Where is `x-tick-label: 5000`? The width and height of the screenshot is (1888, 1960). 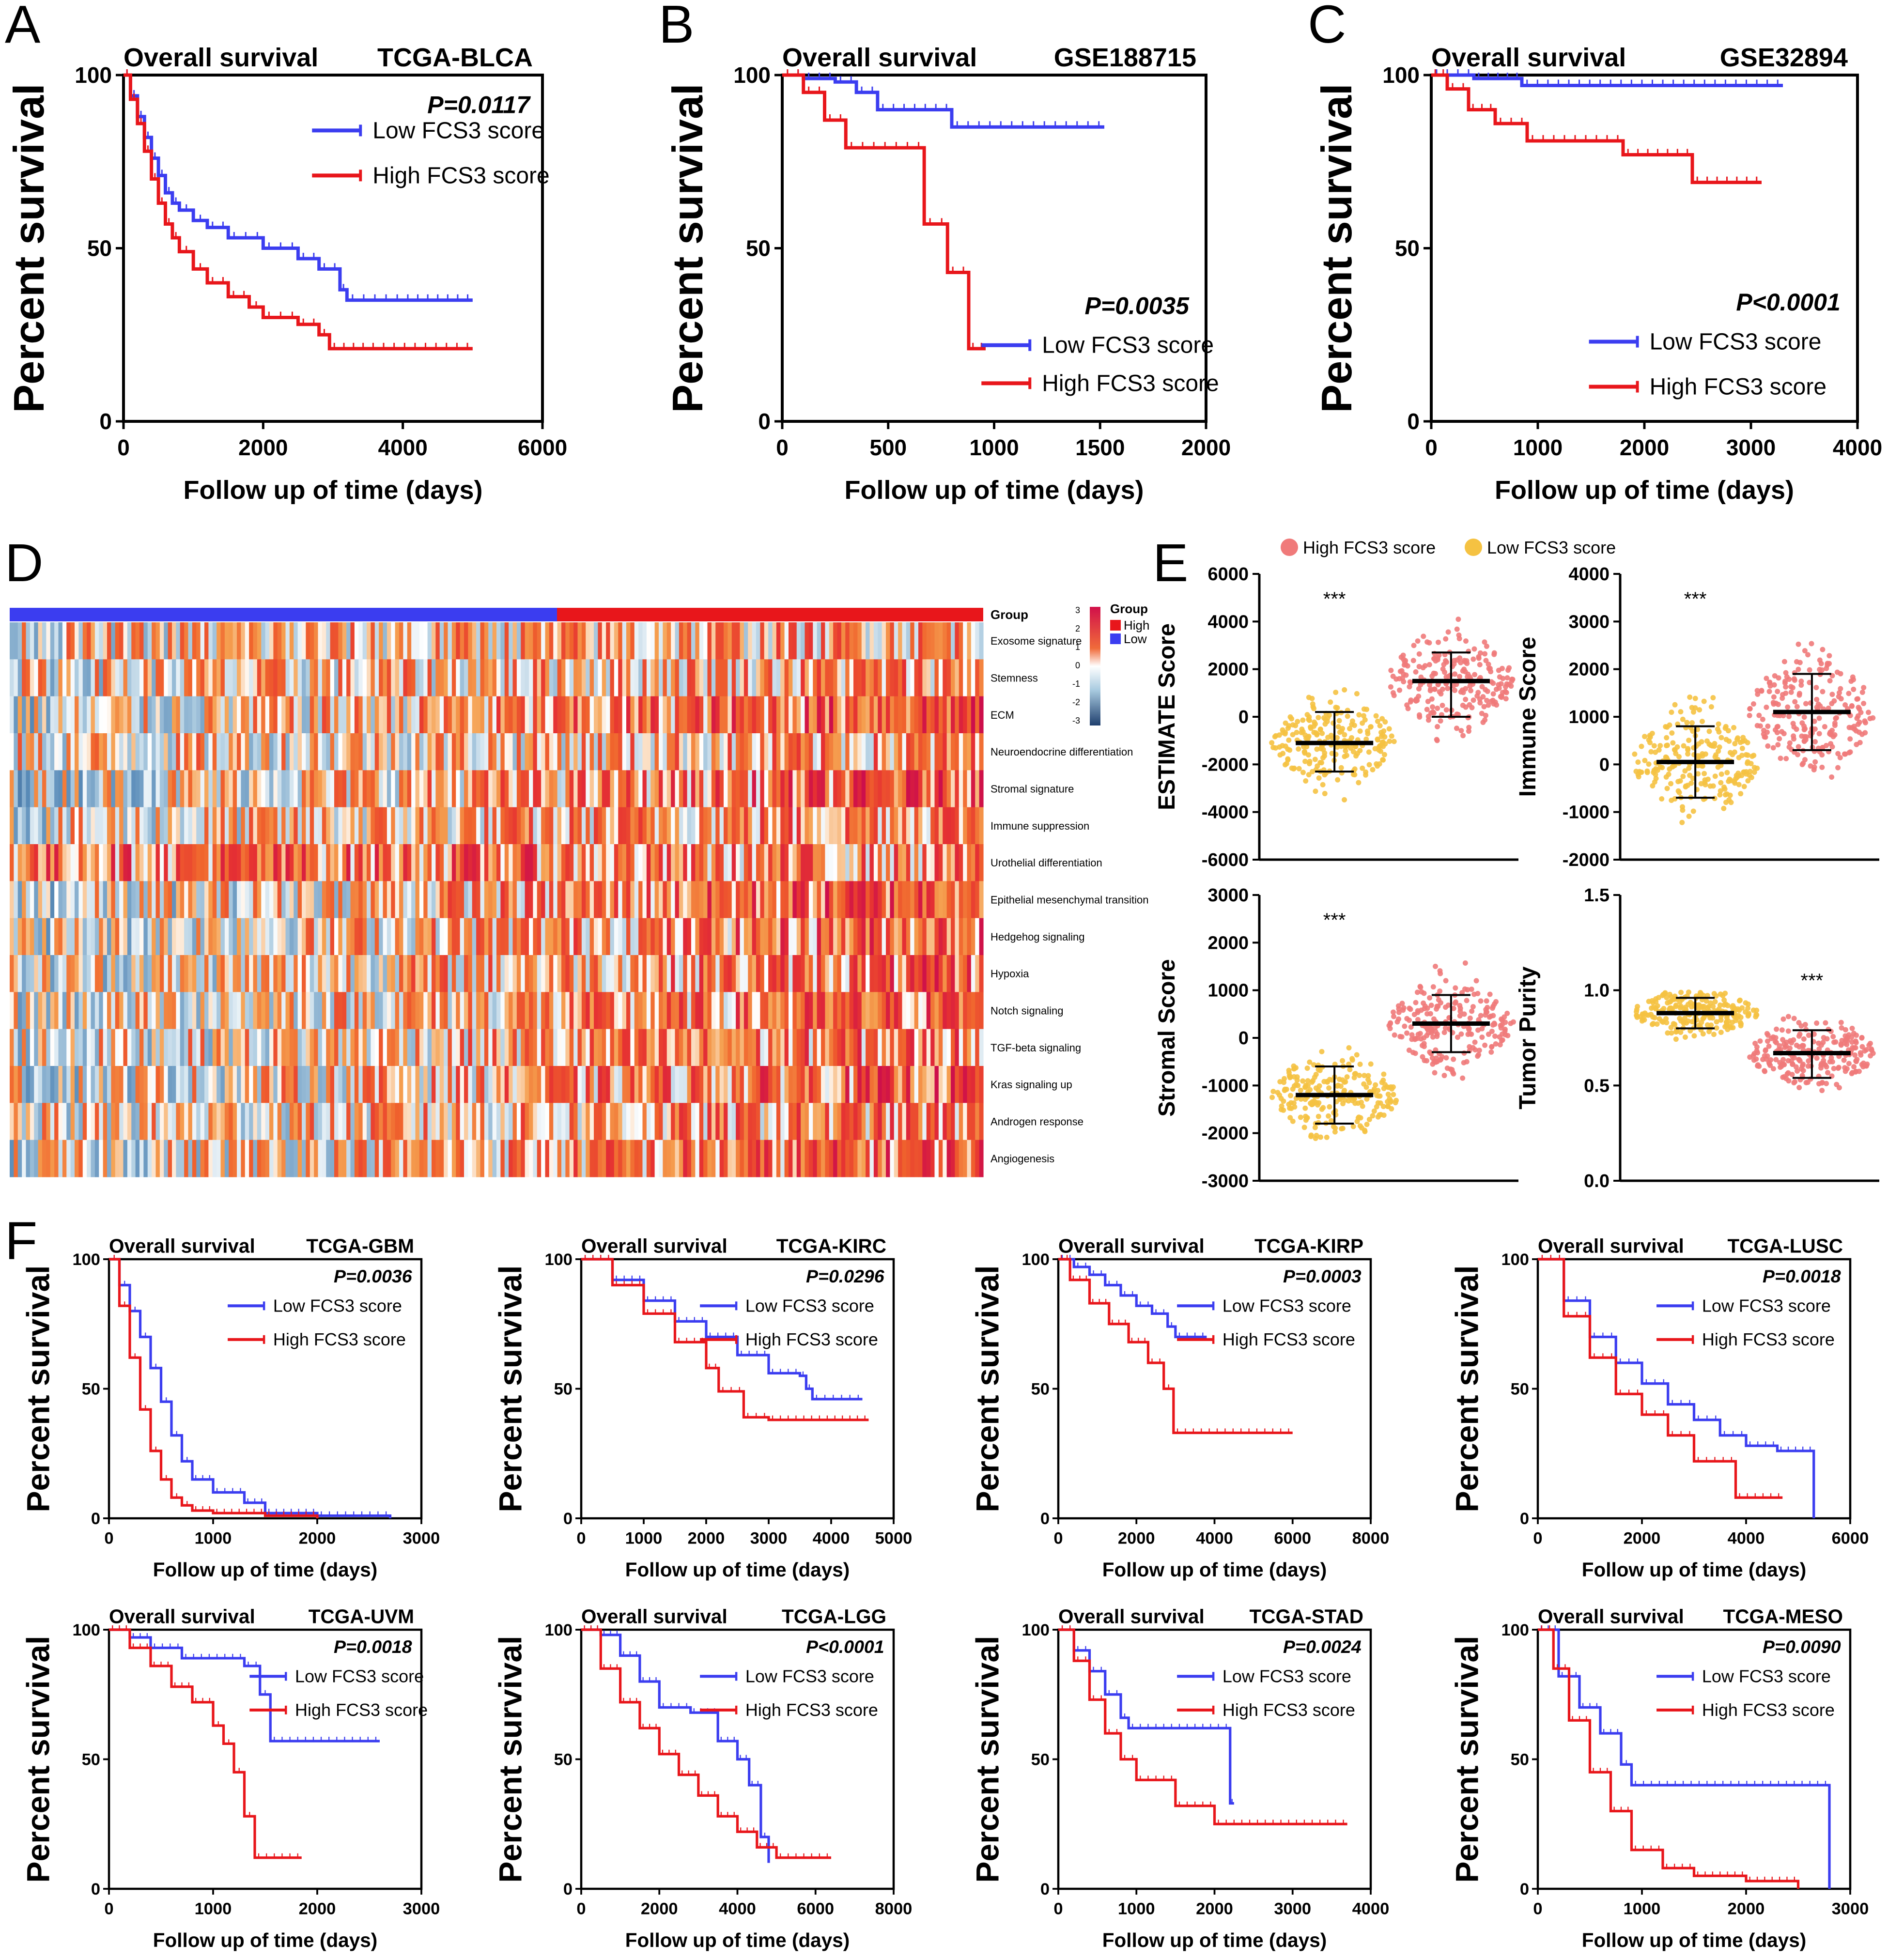
x-tick-label: 5000 is located at coordinates (894, 1538).